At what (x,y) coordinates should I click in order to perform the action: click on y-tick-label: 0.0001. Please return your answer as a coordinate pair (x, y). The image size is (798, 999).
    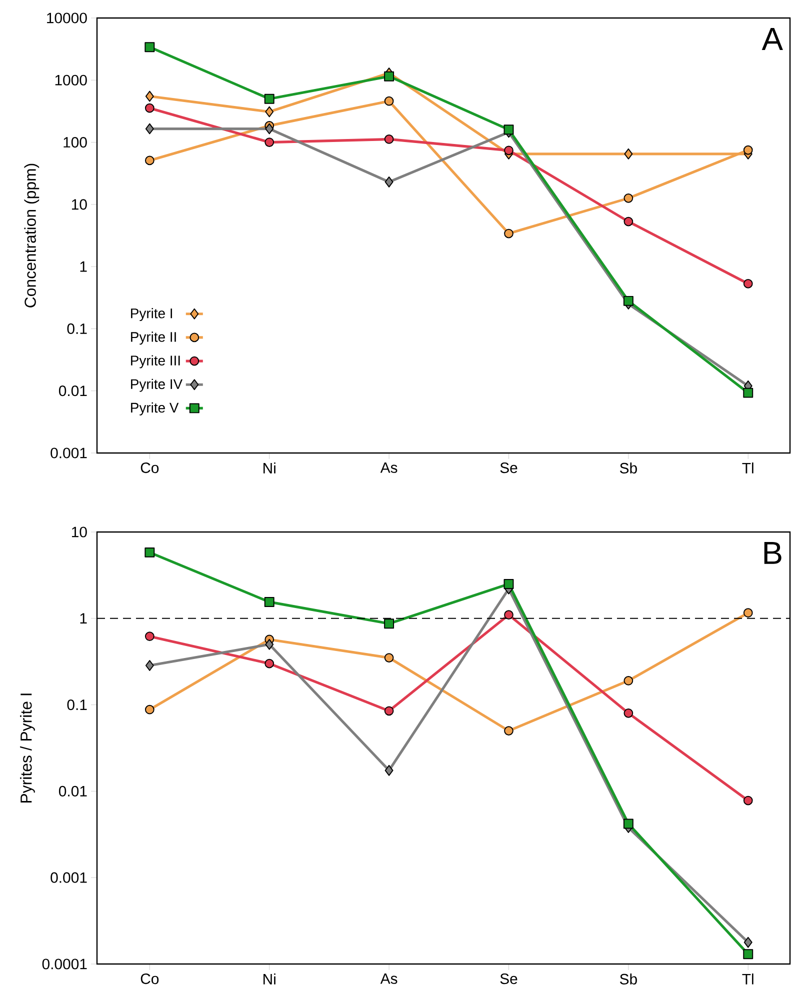
    Looking at the image, I should click on (64, 964).